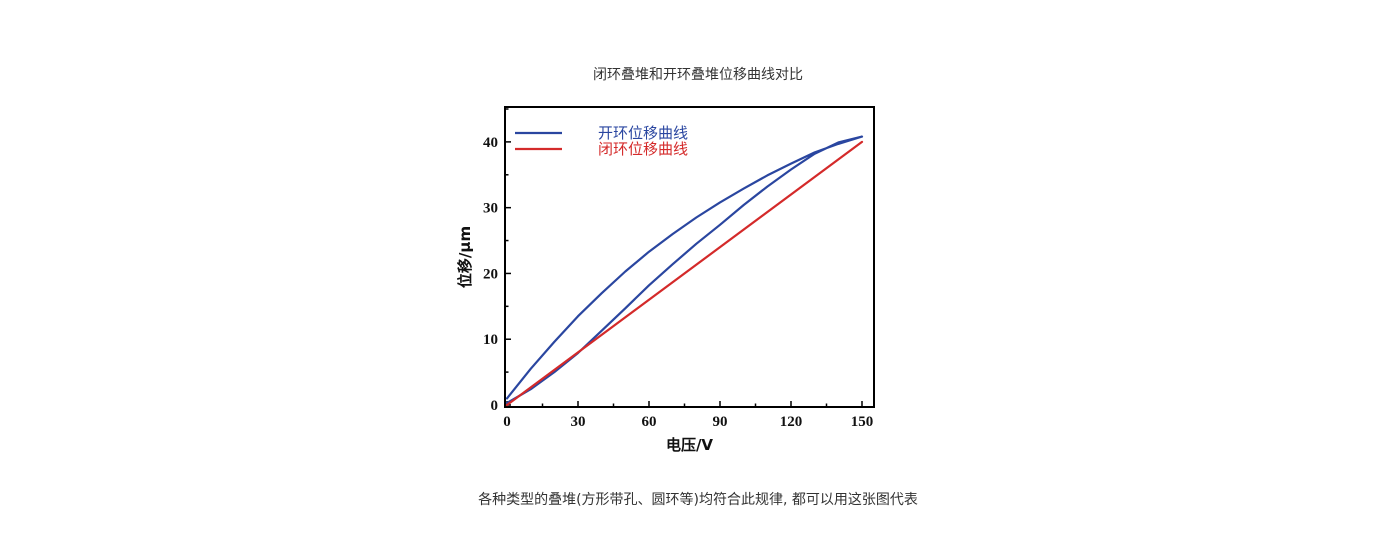 The height and width of the screenshot is (543, 1396). I want to click on legend-label: 闭环位移曲线, so click(643, 149).